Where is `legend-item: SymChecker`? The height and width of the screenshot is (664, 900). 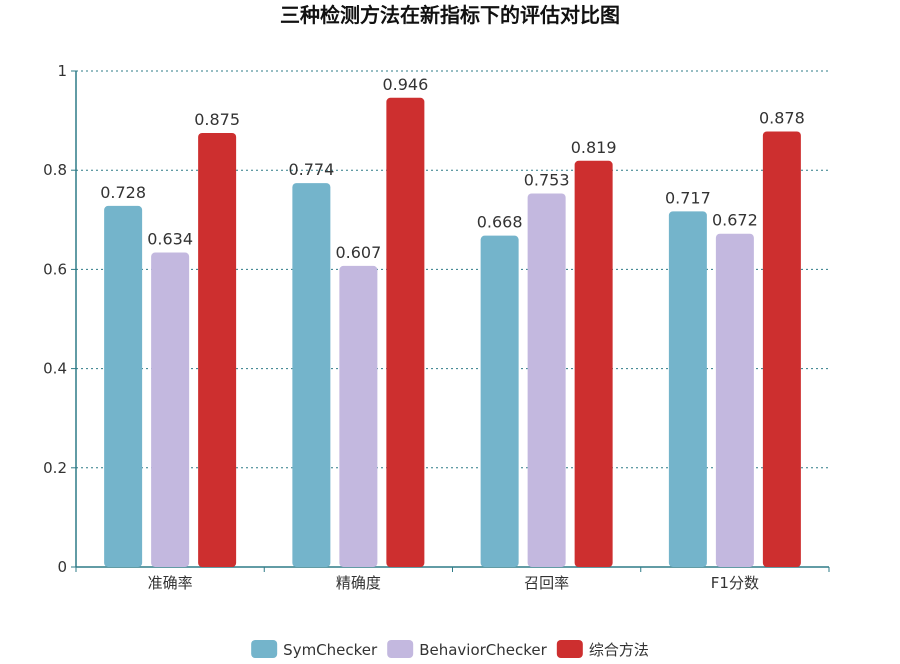
legend-item: SymChecker is located at coordinates (314, 649).